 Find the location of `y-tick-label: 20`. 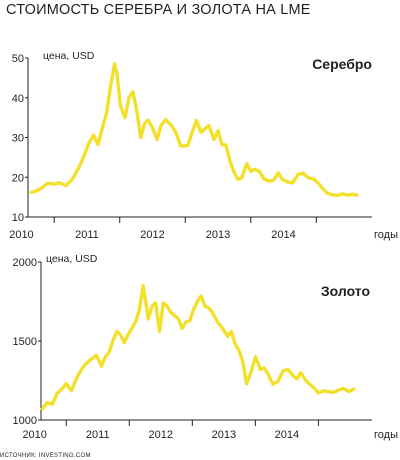

y-tick-label: 20 is located at coordinates (18, 178).